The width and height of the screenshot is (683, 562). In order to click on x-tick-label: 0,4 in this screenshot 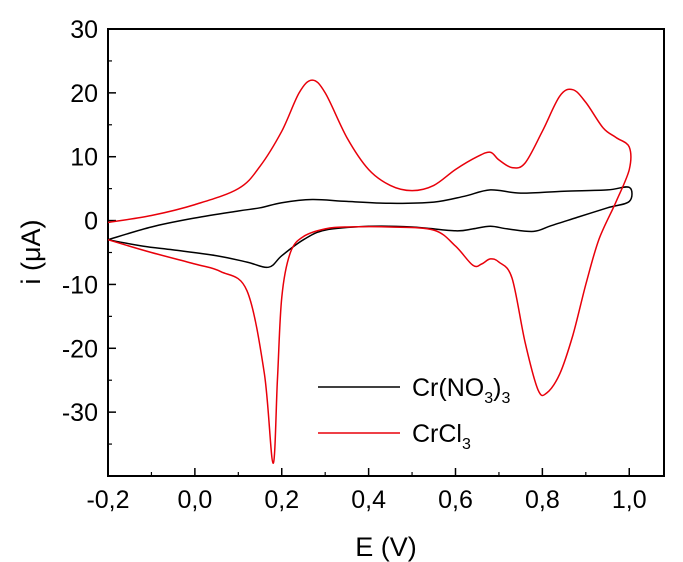, I will do `click(368, 500)`.